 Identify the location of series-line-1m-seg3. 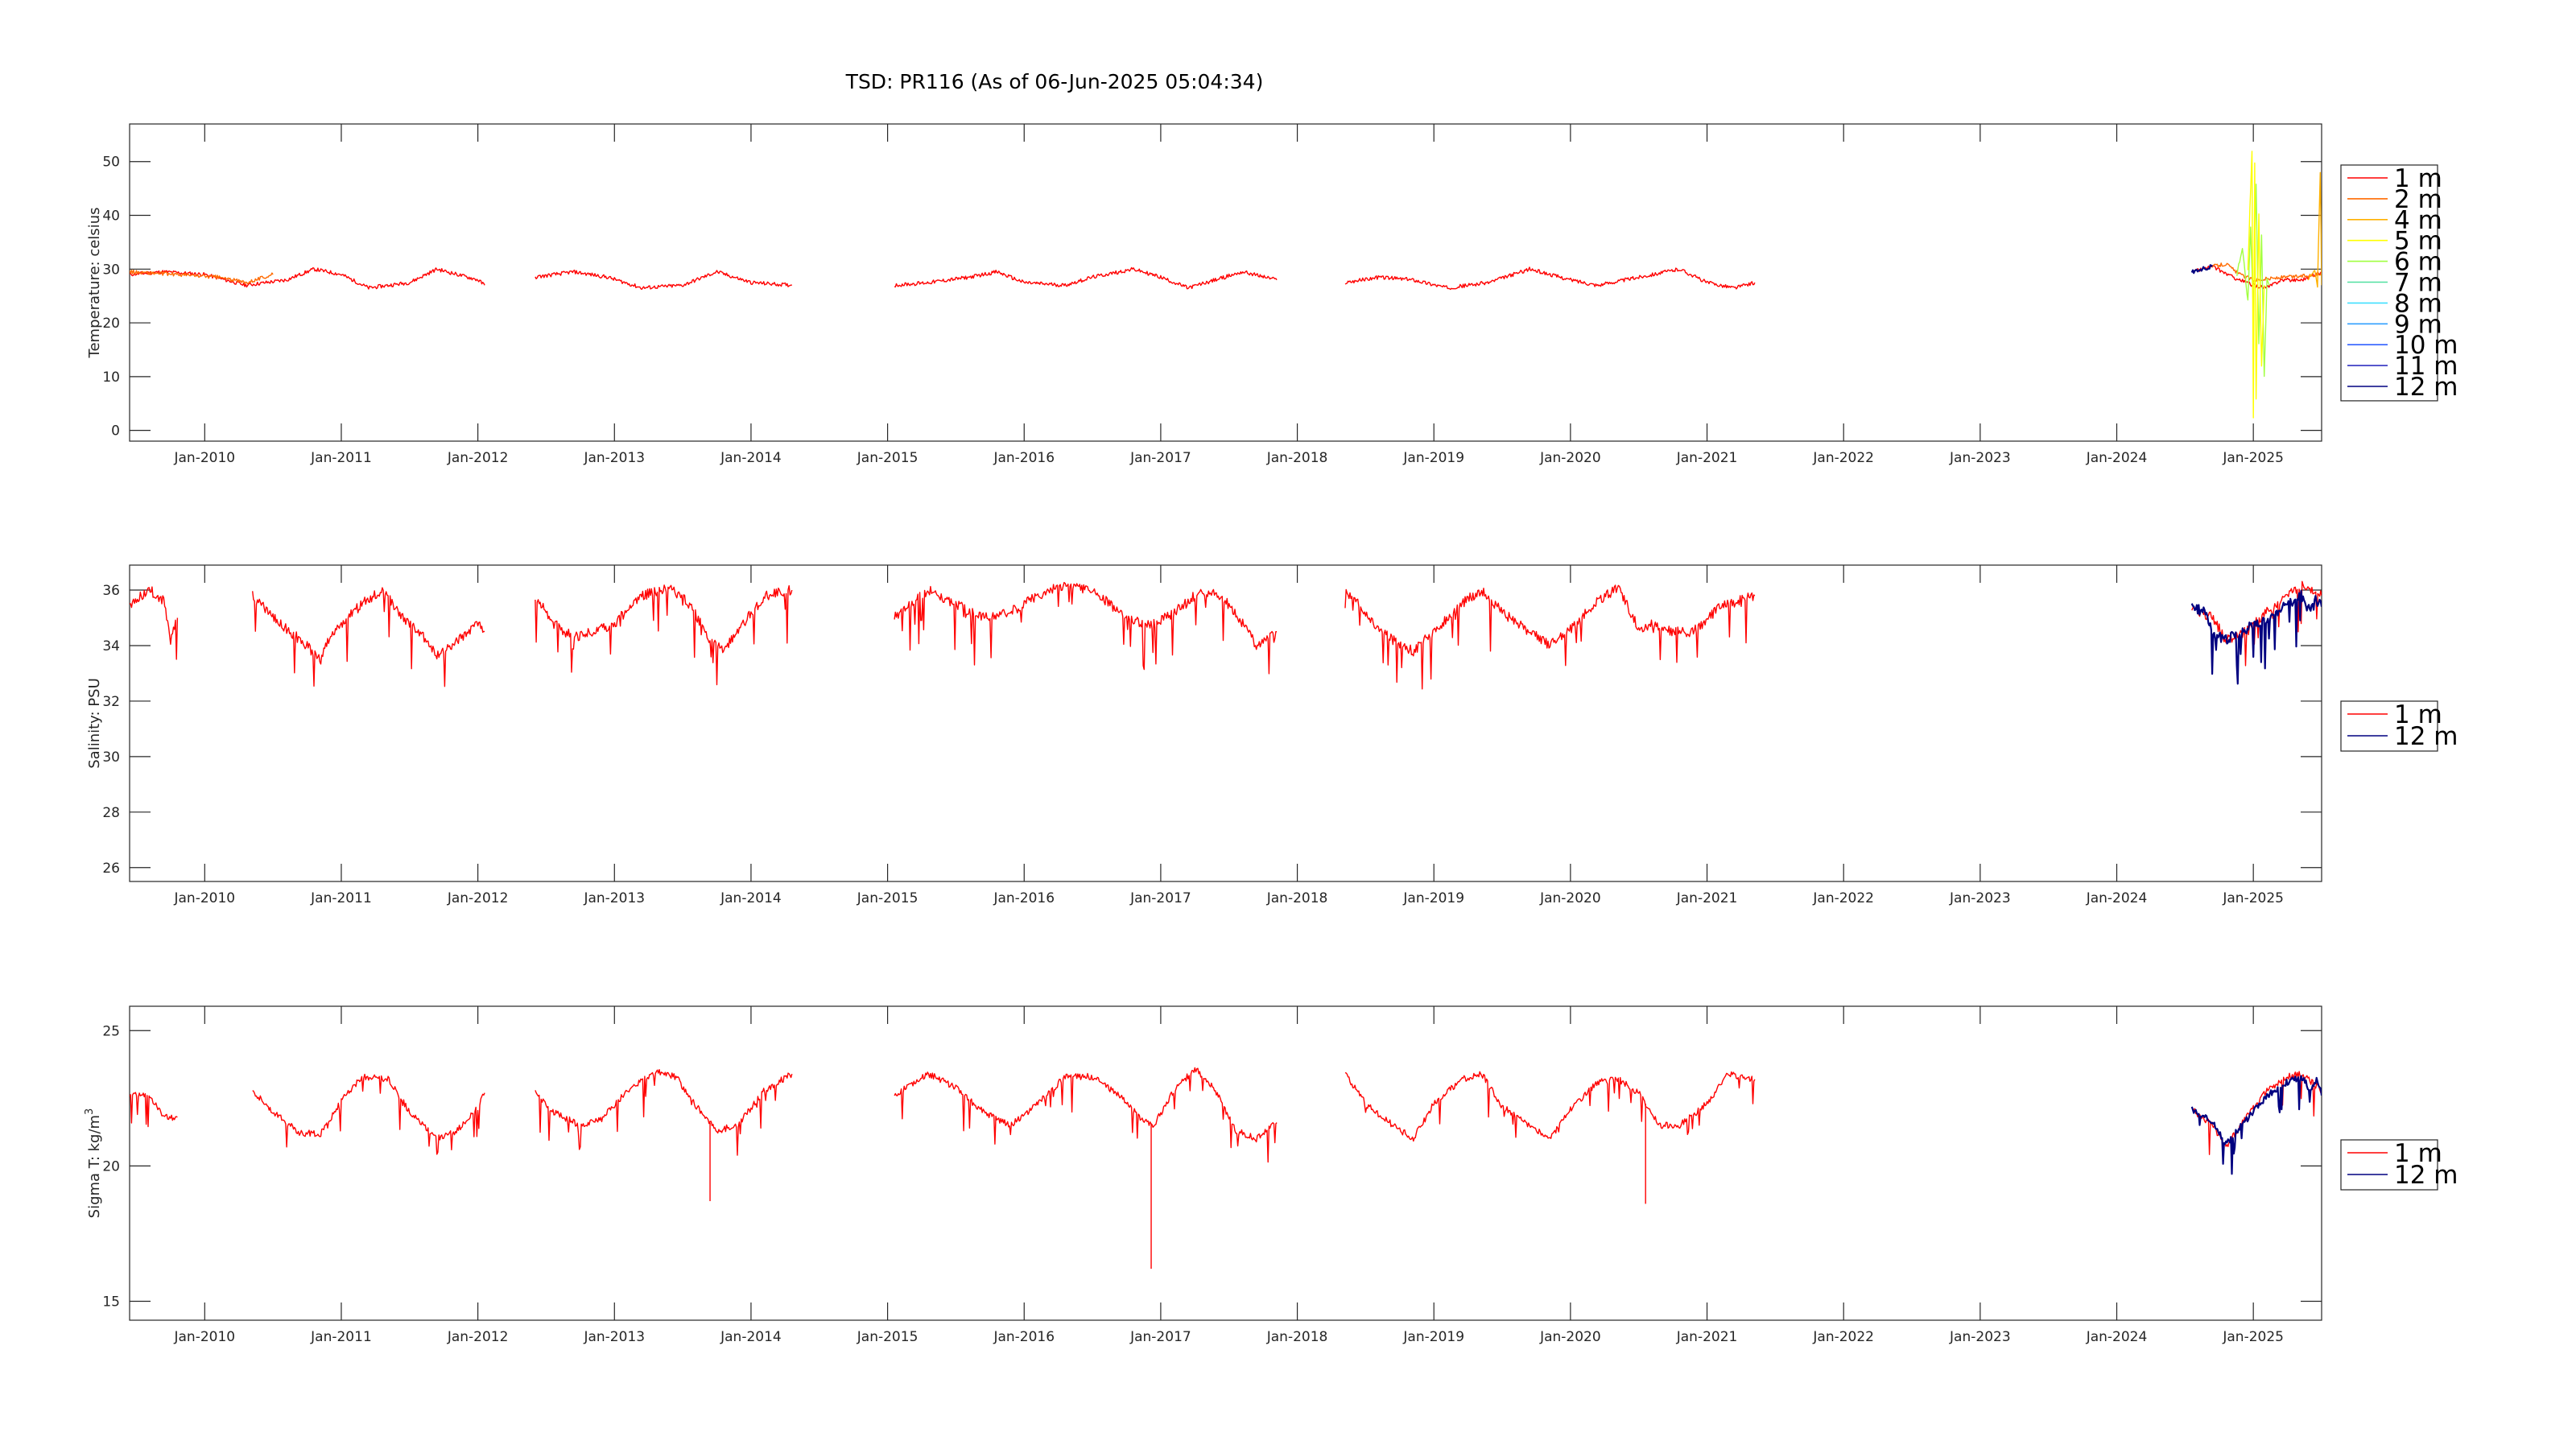
(1086, 628).